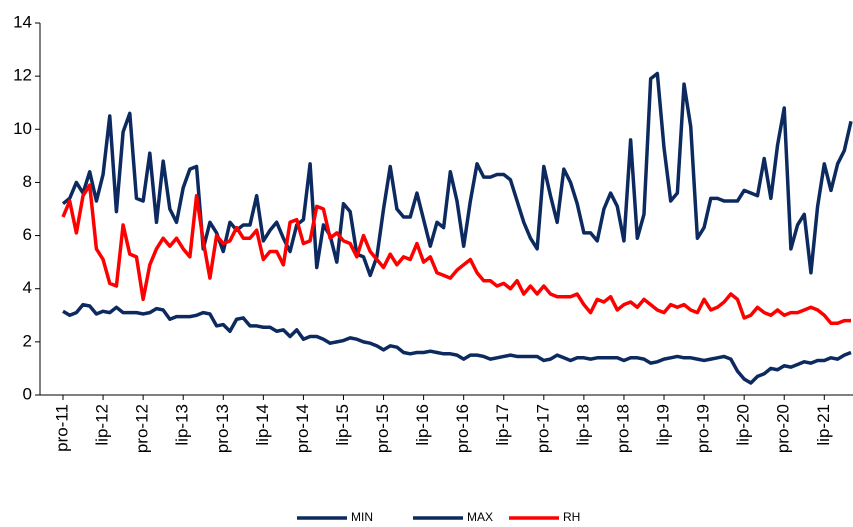 The image size is (853, 527). Describe the element at coordinates (622, 428) in the screenshot. I see `x-tick-label: pro-18` at that location.